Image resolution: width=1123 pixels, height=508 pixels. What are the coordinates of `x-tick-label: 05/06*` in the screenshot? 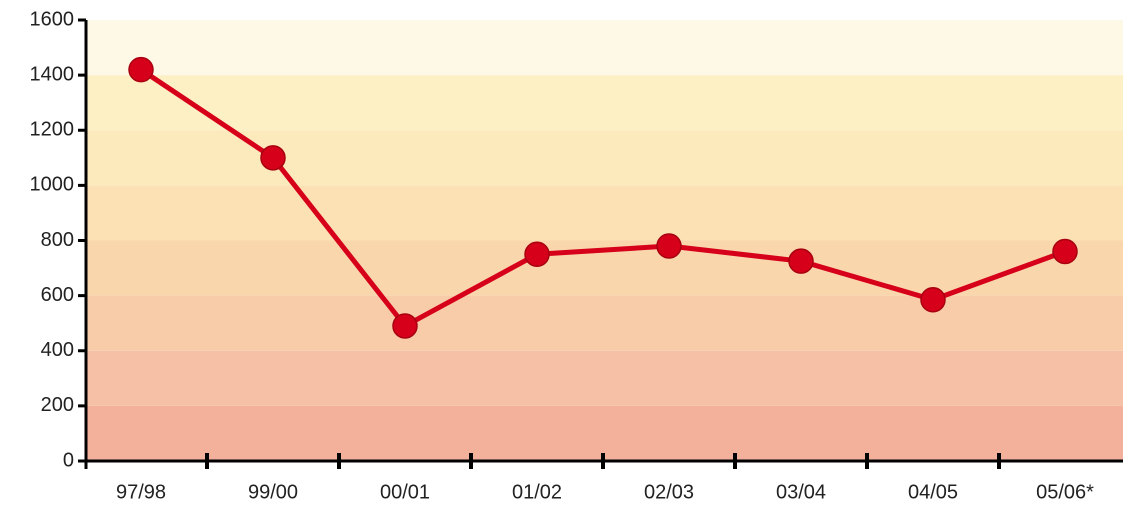 It's located at (1065, 492).